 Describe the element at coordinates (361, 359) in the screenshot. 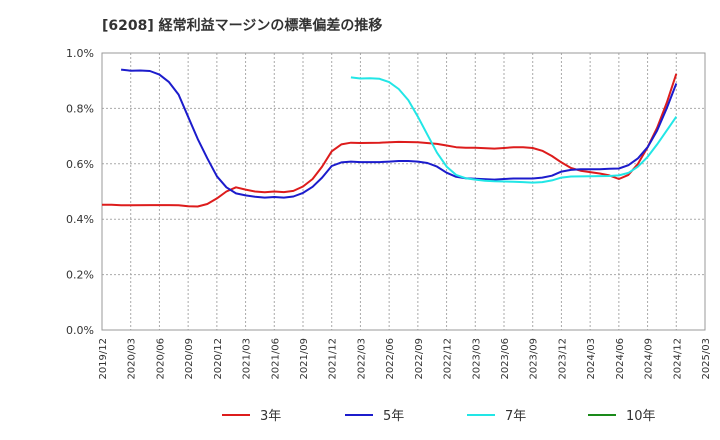

I see `x-tick-label: 2022/03` at that location.